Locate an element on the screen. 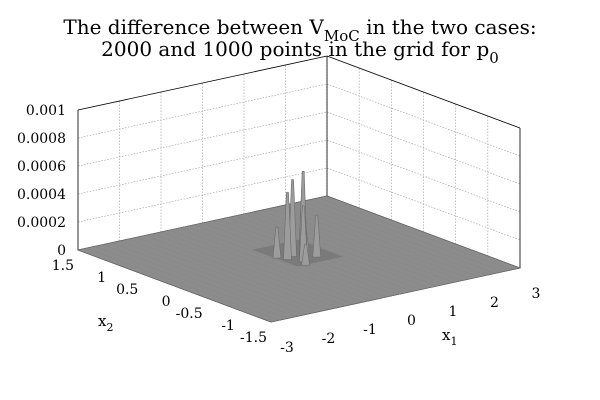  x-tick-label: -1 is located at coordinates (370, 330).